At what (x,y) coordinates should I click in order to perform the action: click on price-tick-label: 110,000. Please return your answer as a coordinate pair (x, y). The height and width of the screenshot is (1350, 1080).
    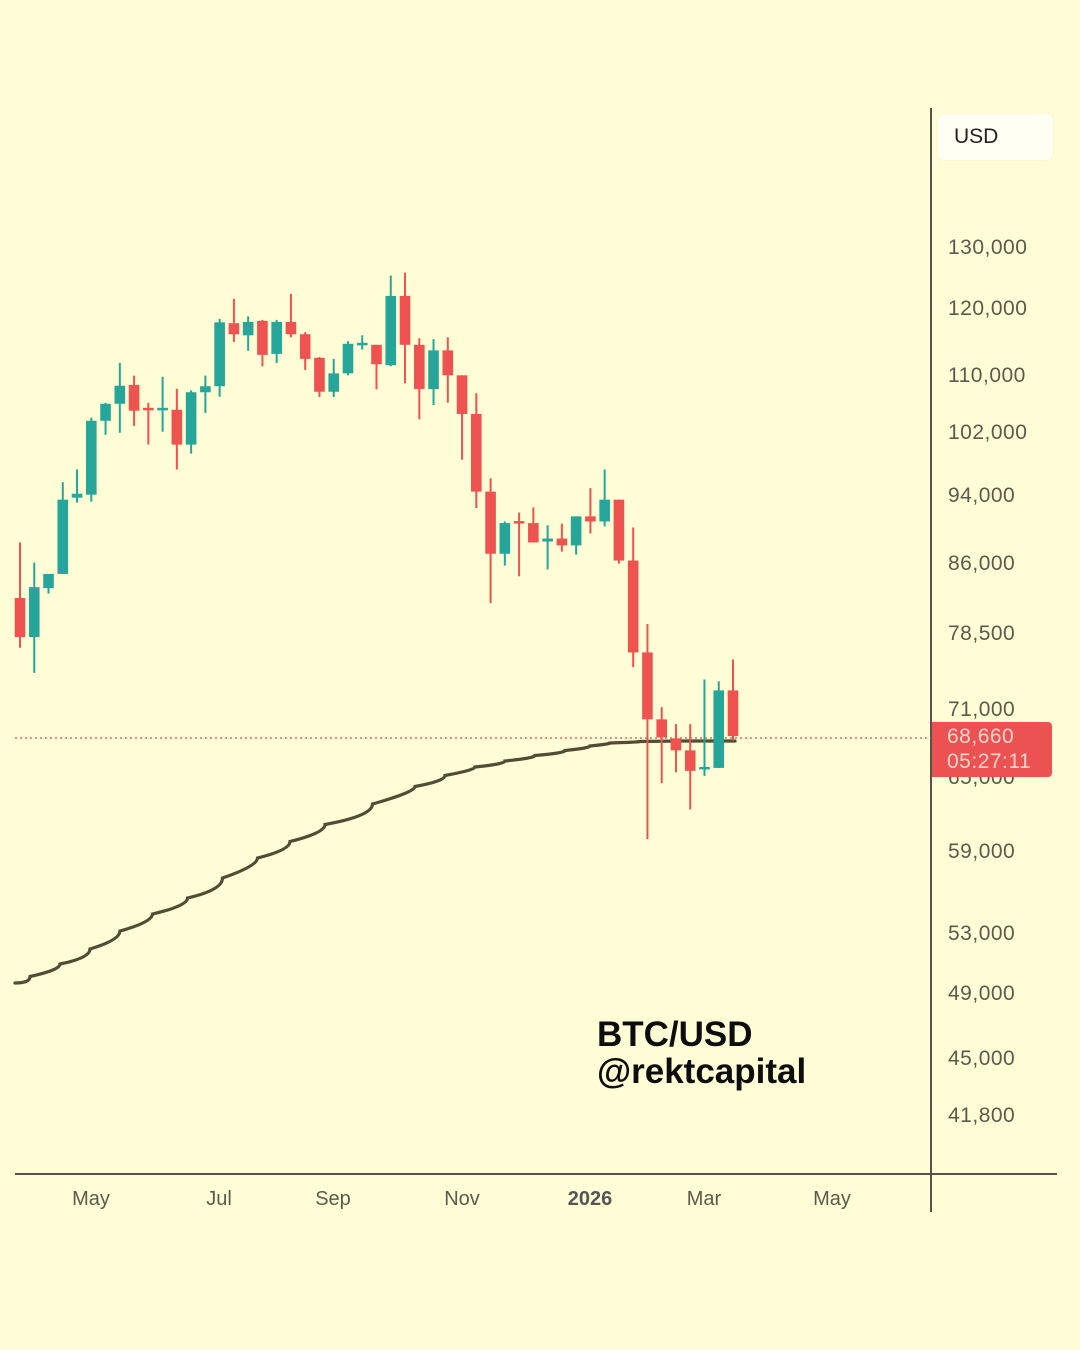
    Looking at the image, I should click on (987, 375).